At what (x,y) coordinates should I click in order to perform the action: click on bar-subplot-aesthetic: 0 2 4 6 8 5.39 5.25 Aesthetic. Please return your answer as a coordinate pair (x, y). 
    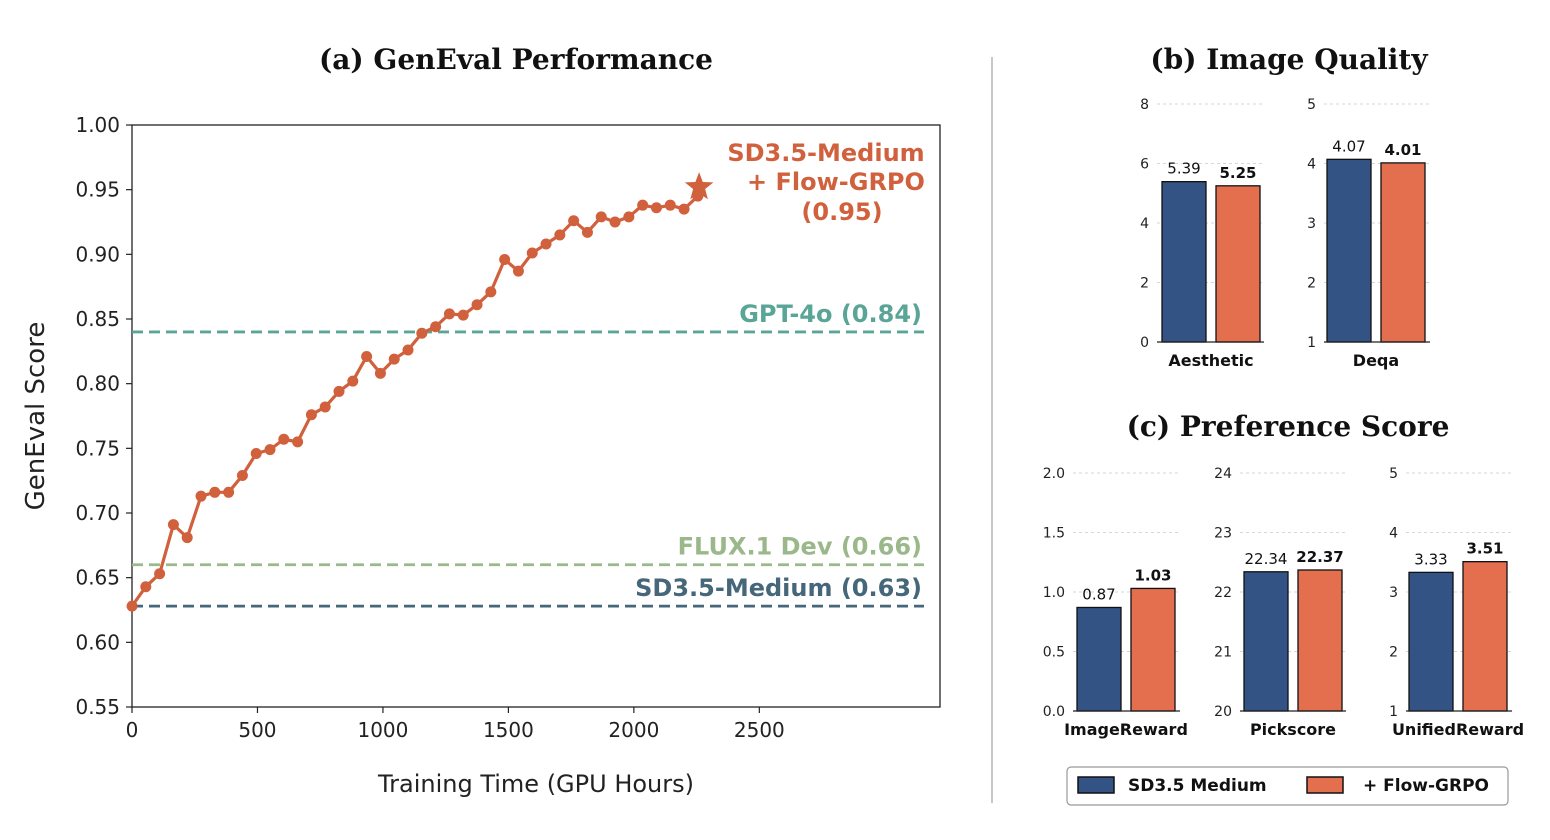
    Looking at the image, I should click on (1202, 233).